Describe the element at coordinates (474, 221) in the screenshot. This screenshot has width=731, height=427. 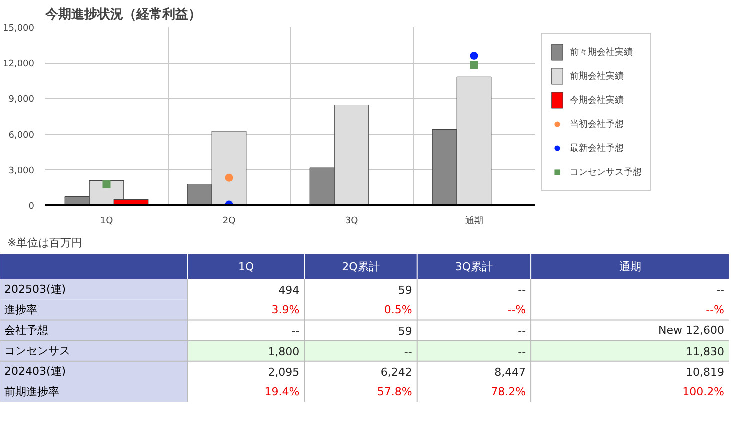
I see `x-tick-label: 通期` at that location.